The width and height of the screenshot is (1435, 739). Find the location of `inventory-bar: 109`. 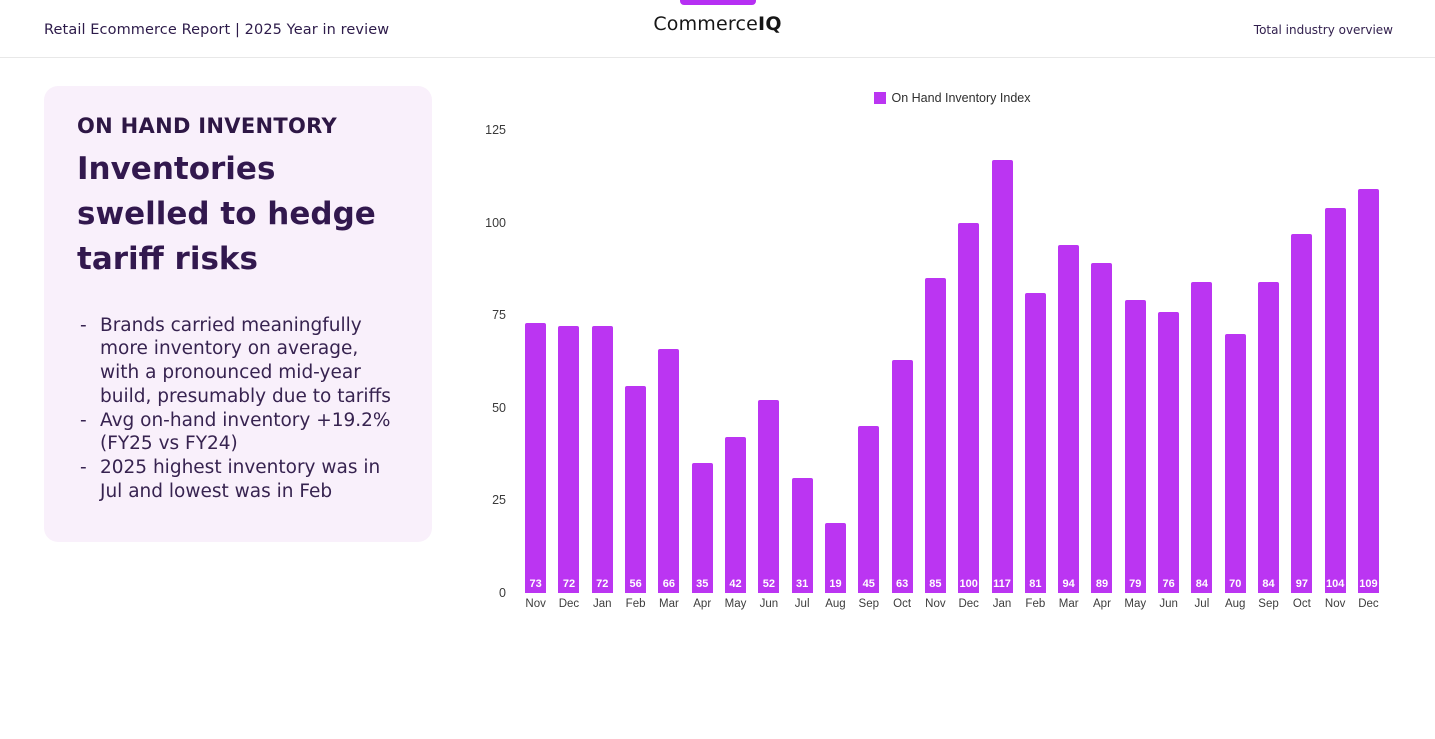

inventory-bar: 109 is located at coordinates (1368, 391).